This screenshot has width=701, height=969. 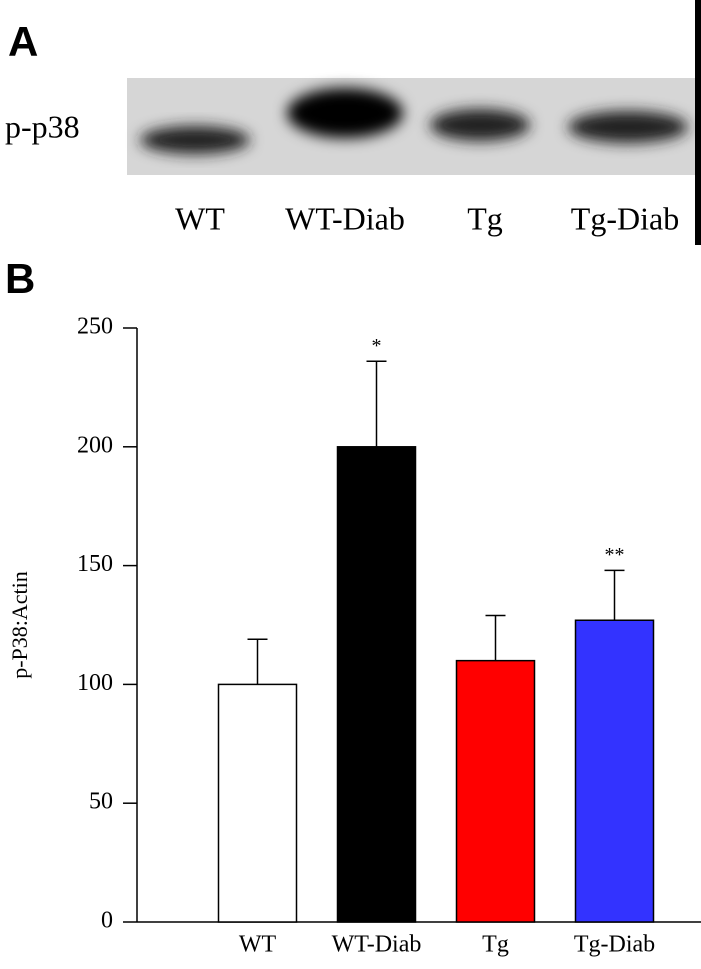 What do you see at coordinates (19, 625) in the screenshot?
I see `y-axis-label: p-P38:Actin` at bounding box center [19, 625].